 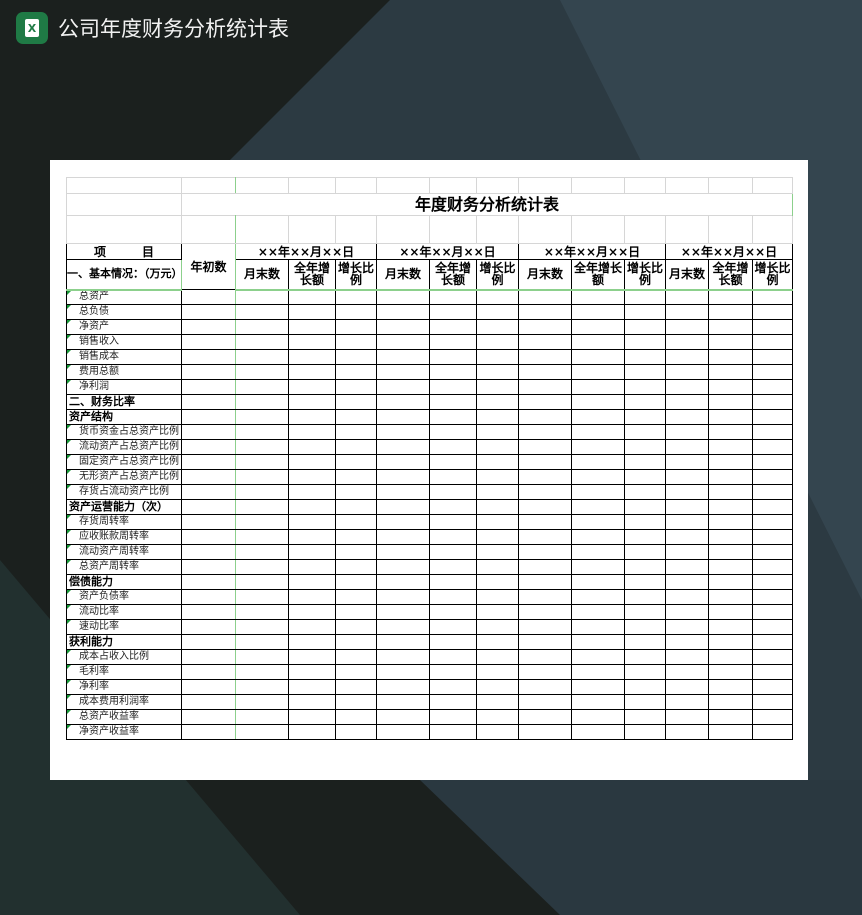 What do you see at coordinates (124, 657) in the screenshot?
I see `row-label: 成本占收入比例` at bounding box center [124, 657].